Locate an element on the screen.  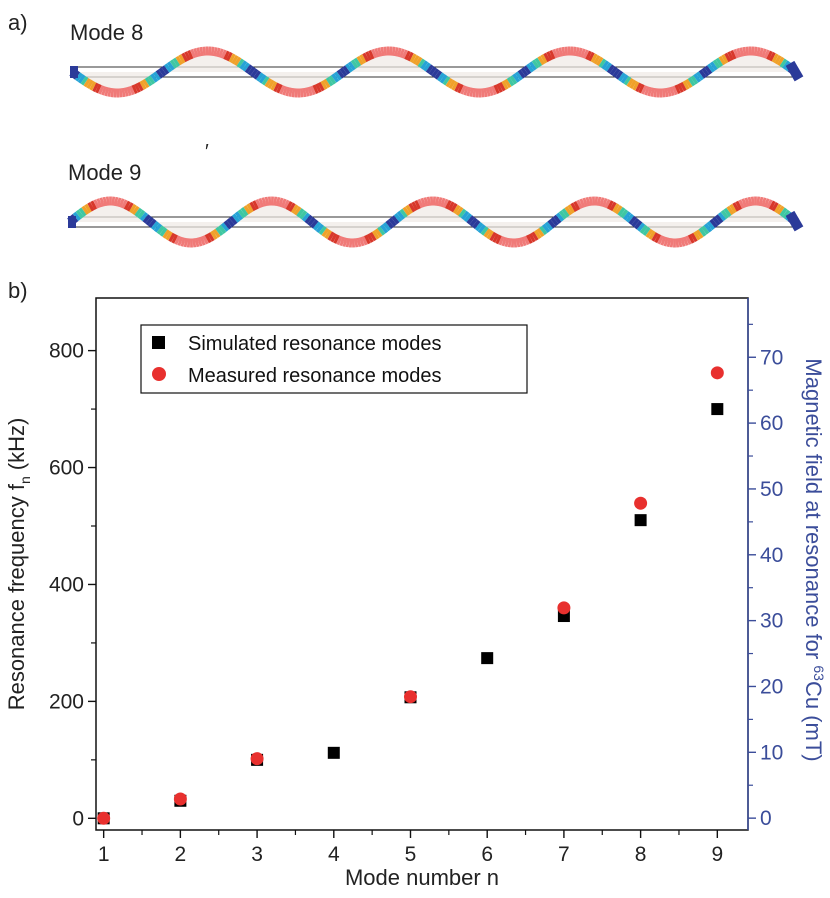
beam-end-left is located at coordinates (74, 72).